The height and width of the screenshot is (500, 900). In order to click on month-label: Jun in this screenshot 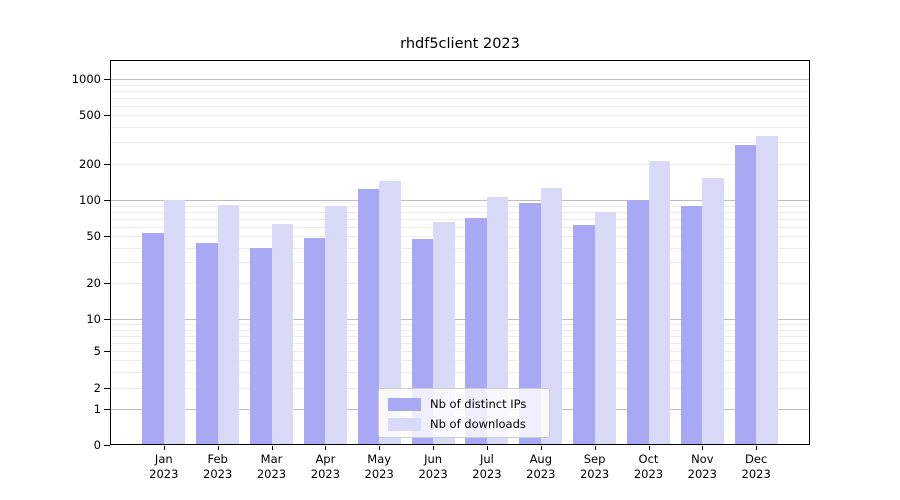, I will do `click(433, 459)`.